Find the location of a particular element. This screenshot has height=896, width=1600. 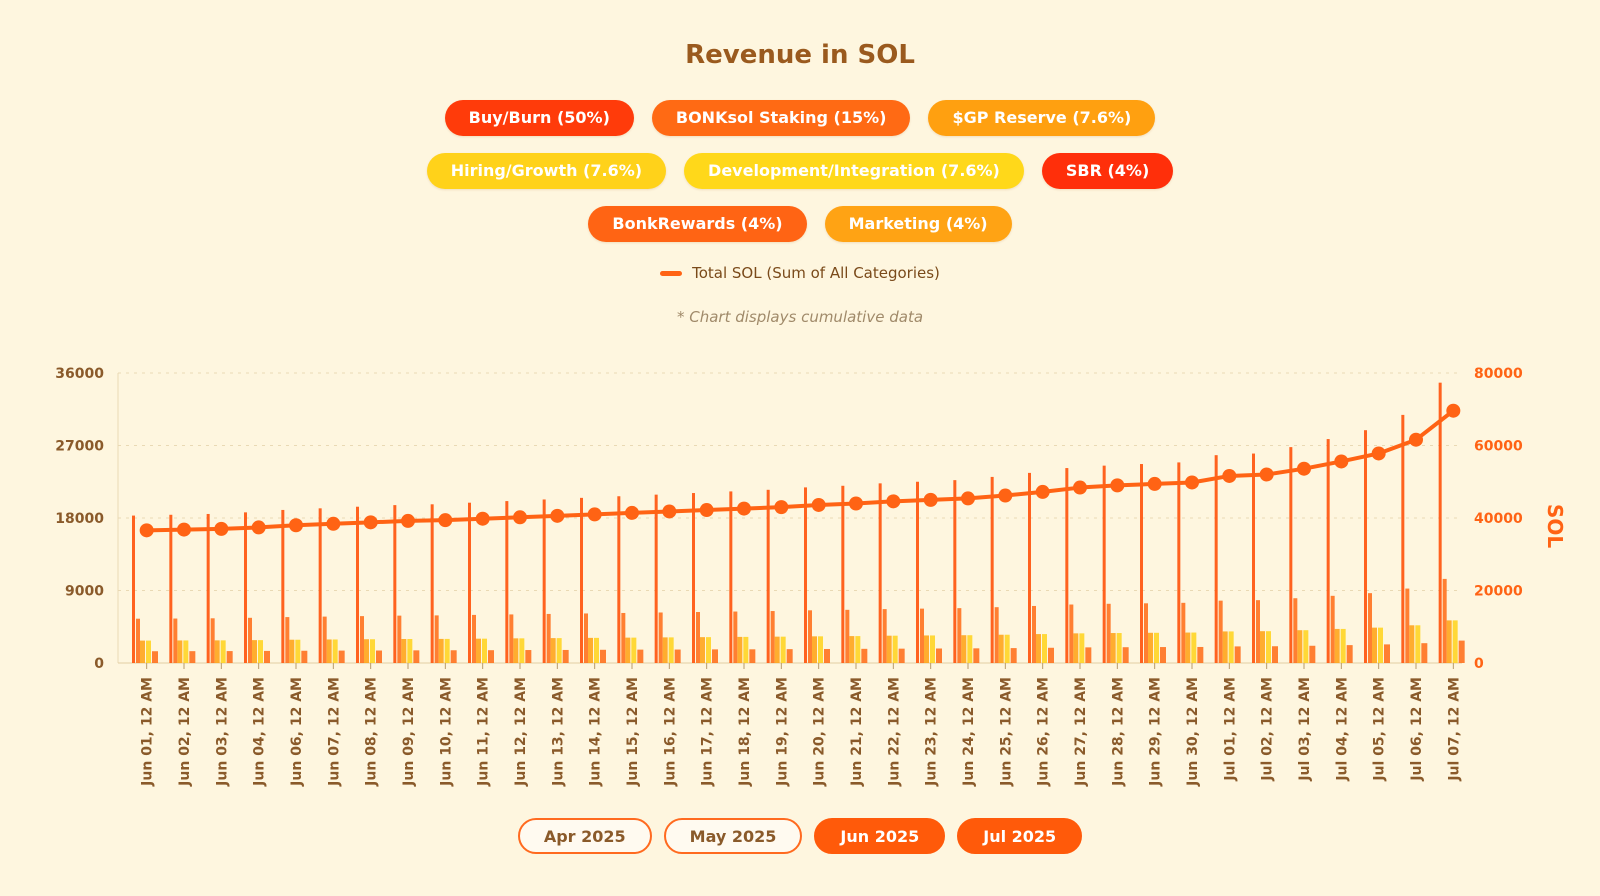

x-tick-label: Jul 01, 12 AM is located at coordinates (1230, 729).